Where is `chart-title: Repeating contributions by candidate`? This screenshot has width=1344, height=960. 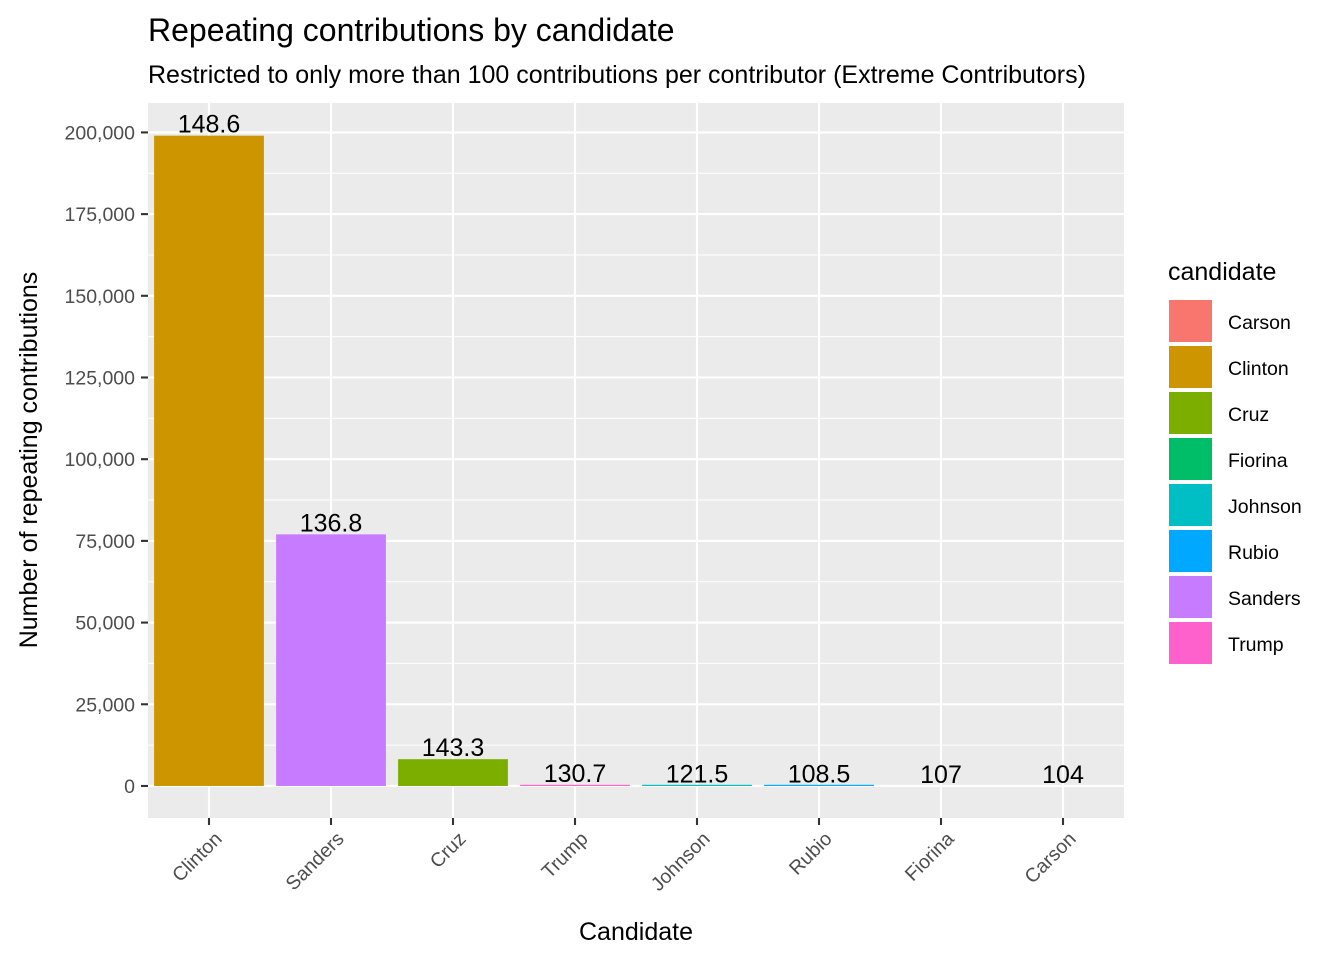
chart-title: Repeating contributions by candidate is located at coordinates (411, 30).